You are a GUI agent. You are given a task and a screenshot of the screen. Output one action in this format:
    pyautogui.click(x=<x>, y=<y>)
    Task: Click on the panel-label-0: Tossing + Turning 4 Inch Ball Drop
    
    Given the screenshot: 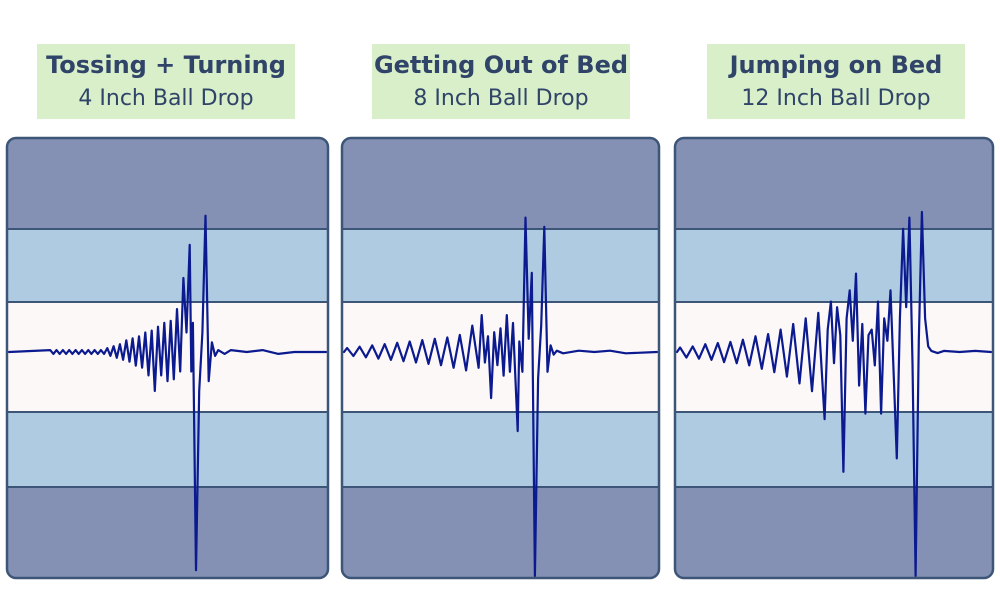 What is the action you would take?
    pyautogui.click(x=166, y=81)
    